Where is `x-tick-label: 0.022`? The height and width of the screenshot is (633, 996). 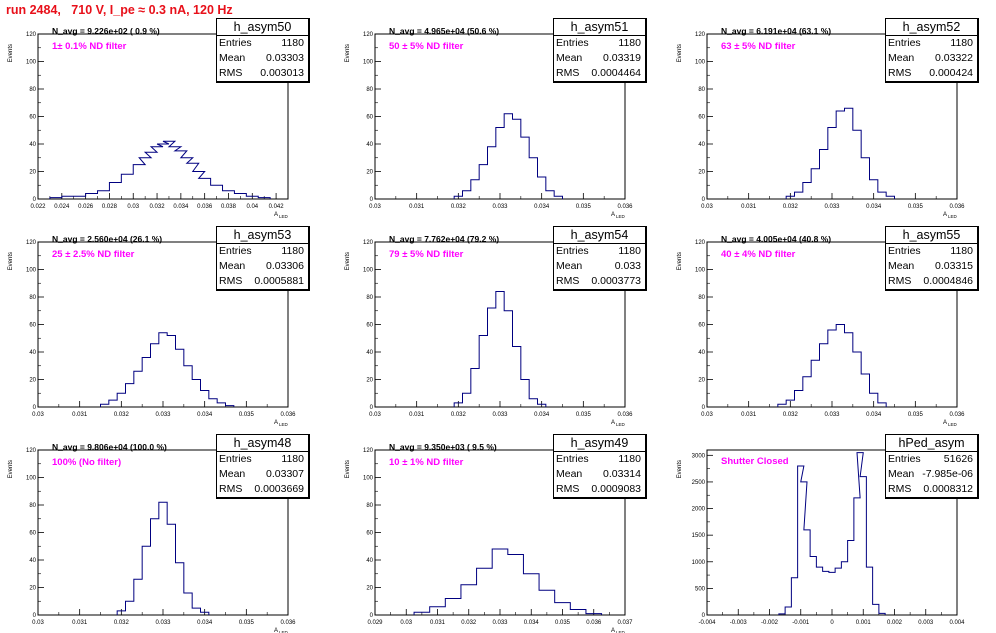 x-tick-label: 0.022 is located at coordinates (38, 207).